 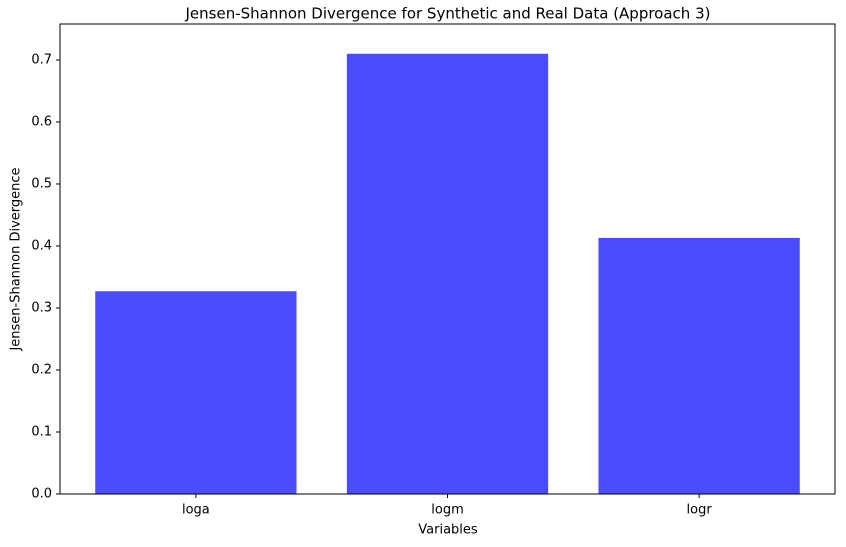 What do you see at coordinates (41, 59) in the screenshot?
I see `y-tick-label: 0.7` at bounding box center [41, 59].